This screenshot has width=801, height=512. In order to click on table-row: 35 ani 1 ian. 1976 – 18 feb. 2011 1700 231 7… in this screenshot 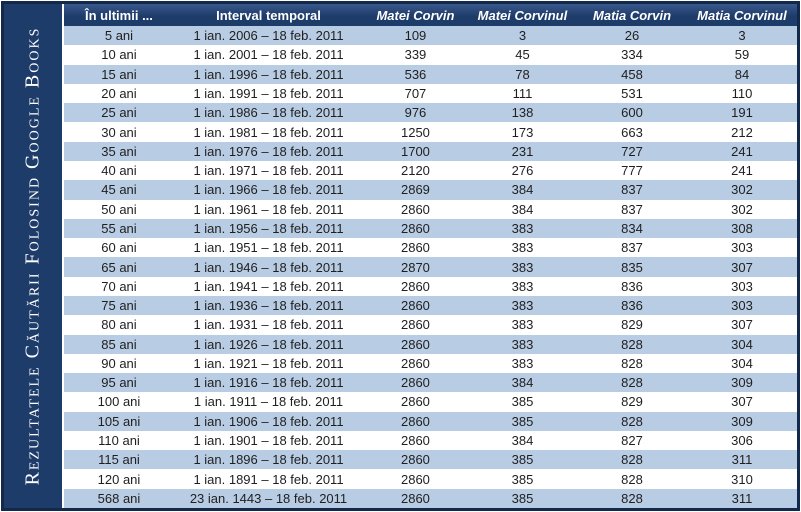, I will do `click(430, 151)`.